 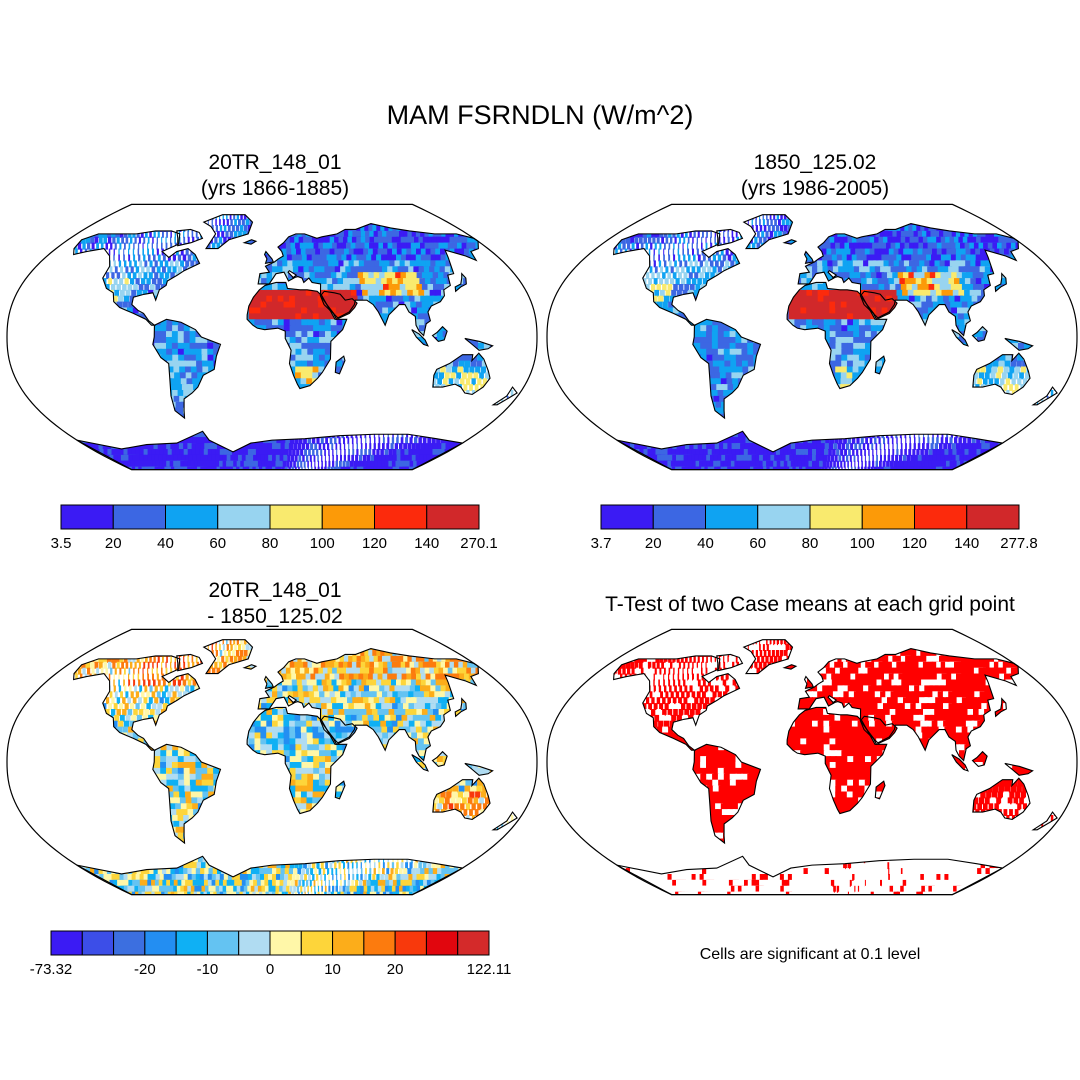 I want to click on colorbar-tick-label: 3.7, so click(x=601, y=543).